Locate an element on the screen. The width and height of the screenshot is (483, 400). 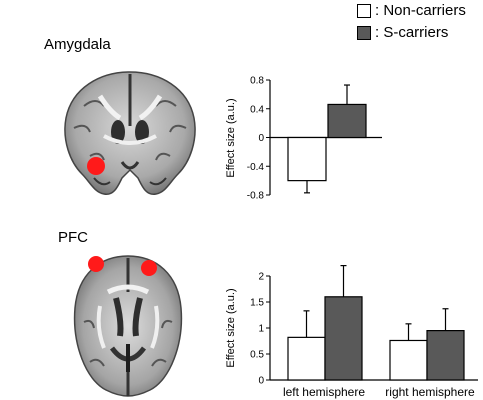
pfc-bar-left-hemisphere-non-carriers is located at coordinates (306, 358).